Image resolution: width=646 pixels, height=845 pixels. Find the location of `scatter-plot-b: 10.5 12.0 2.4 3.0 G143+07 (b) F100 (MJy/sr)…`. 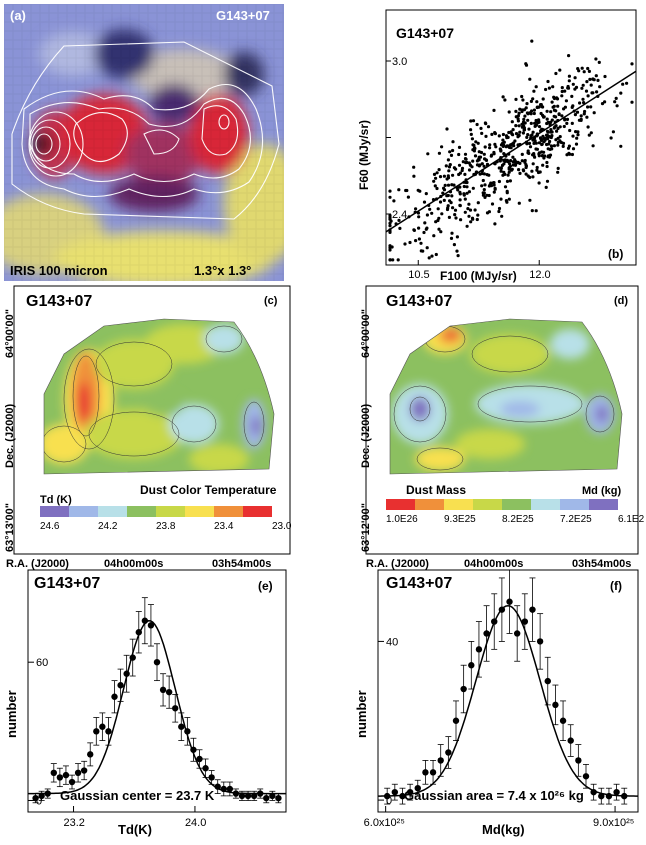

scatter-plot-b: 10.5 12.0 2.4 3.0 G143+07 (b) F100 (MJy/sr)… is located at coordinates (497, 146).